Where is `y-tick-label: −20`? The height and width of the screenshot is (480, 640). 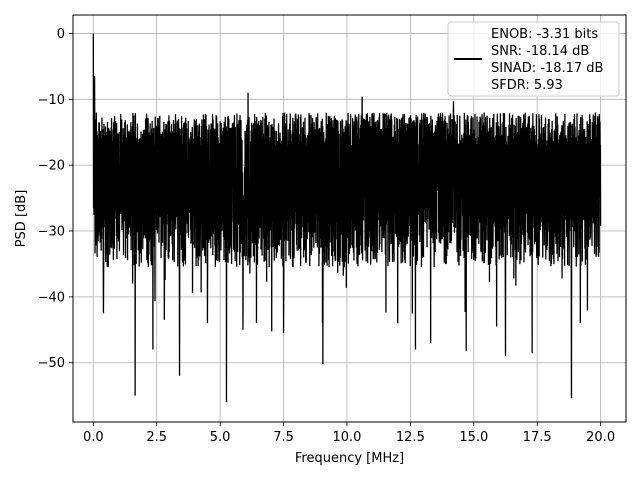
y-tick-label: −20 is located at coordinates (51, 166).